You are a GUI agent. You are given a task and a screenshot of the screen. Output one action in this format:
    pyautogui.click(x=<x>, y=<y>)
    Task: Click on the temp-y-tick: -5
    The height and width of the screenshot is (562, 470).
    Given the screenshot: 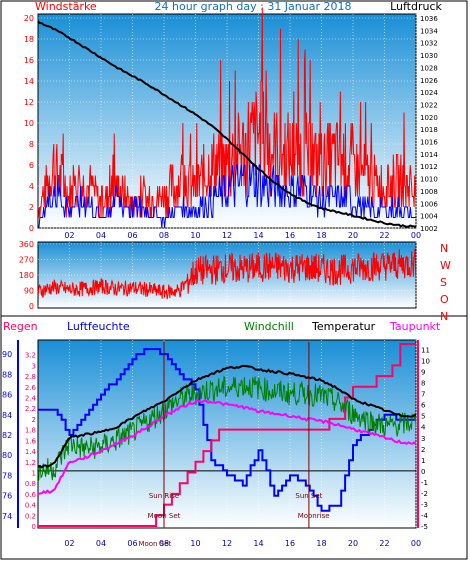 What is the action you would take?
    pyautogui.click(x=424, y=527)
    